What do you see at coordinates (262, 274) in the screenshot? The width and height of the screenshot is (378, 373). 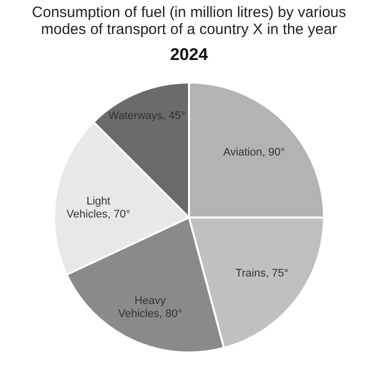 I see `slice-label: Trains, 75°` at bounding box center [262, 274].